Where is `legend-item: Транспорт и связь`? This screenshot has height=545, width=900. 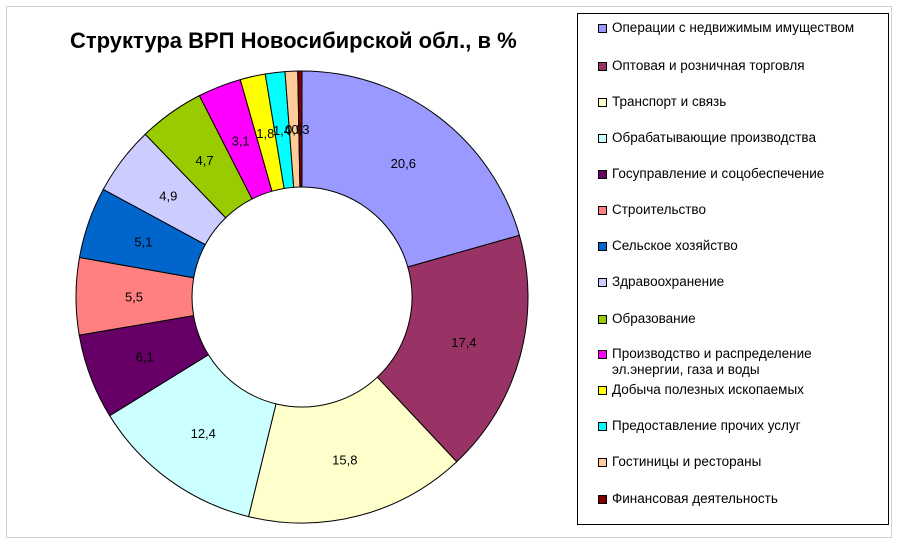 legend-item: Транспорт и связь is located at coordinates (740, 102).